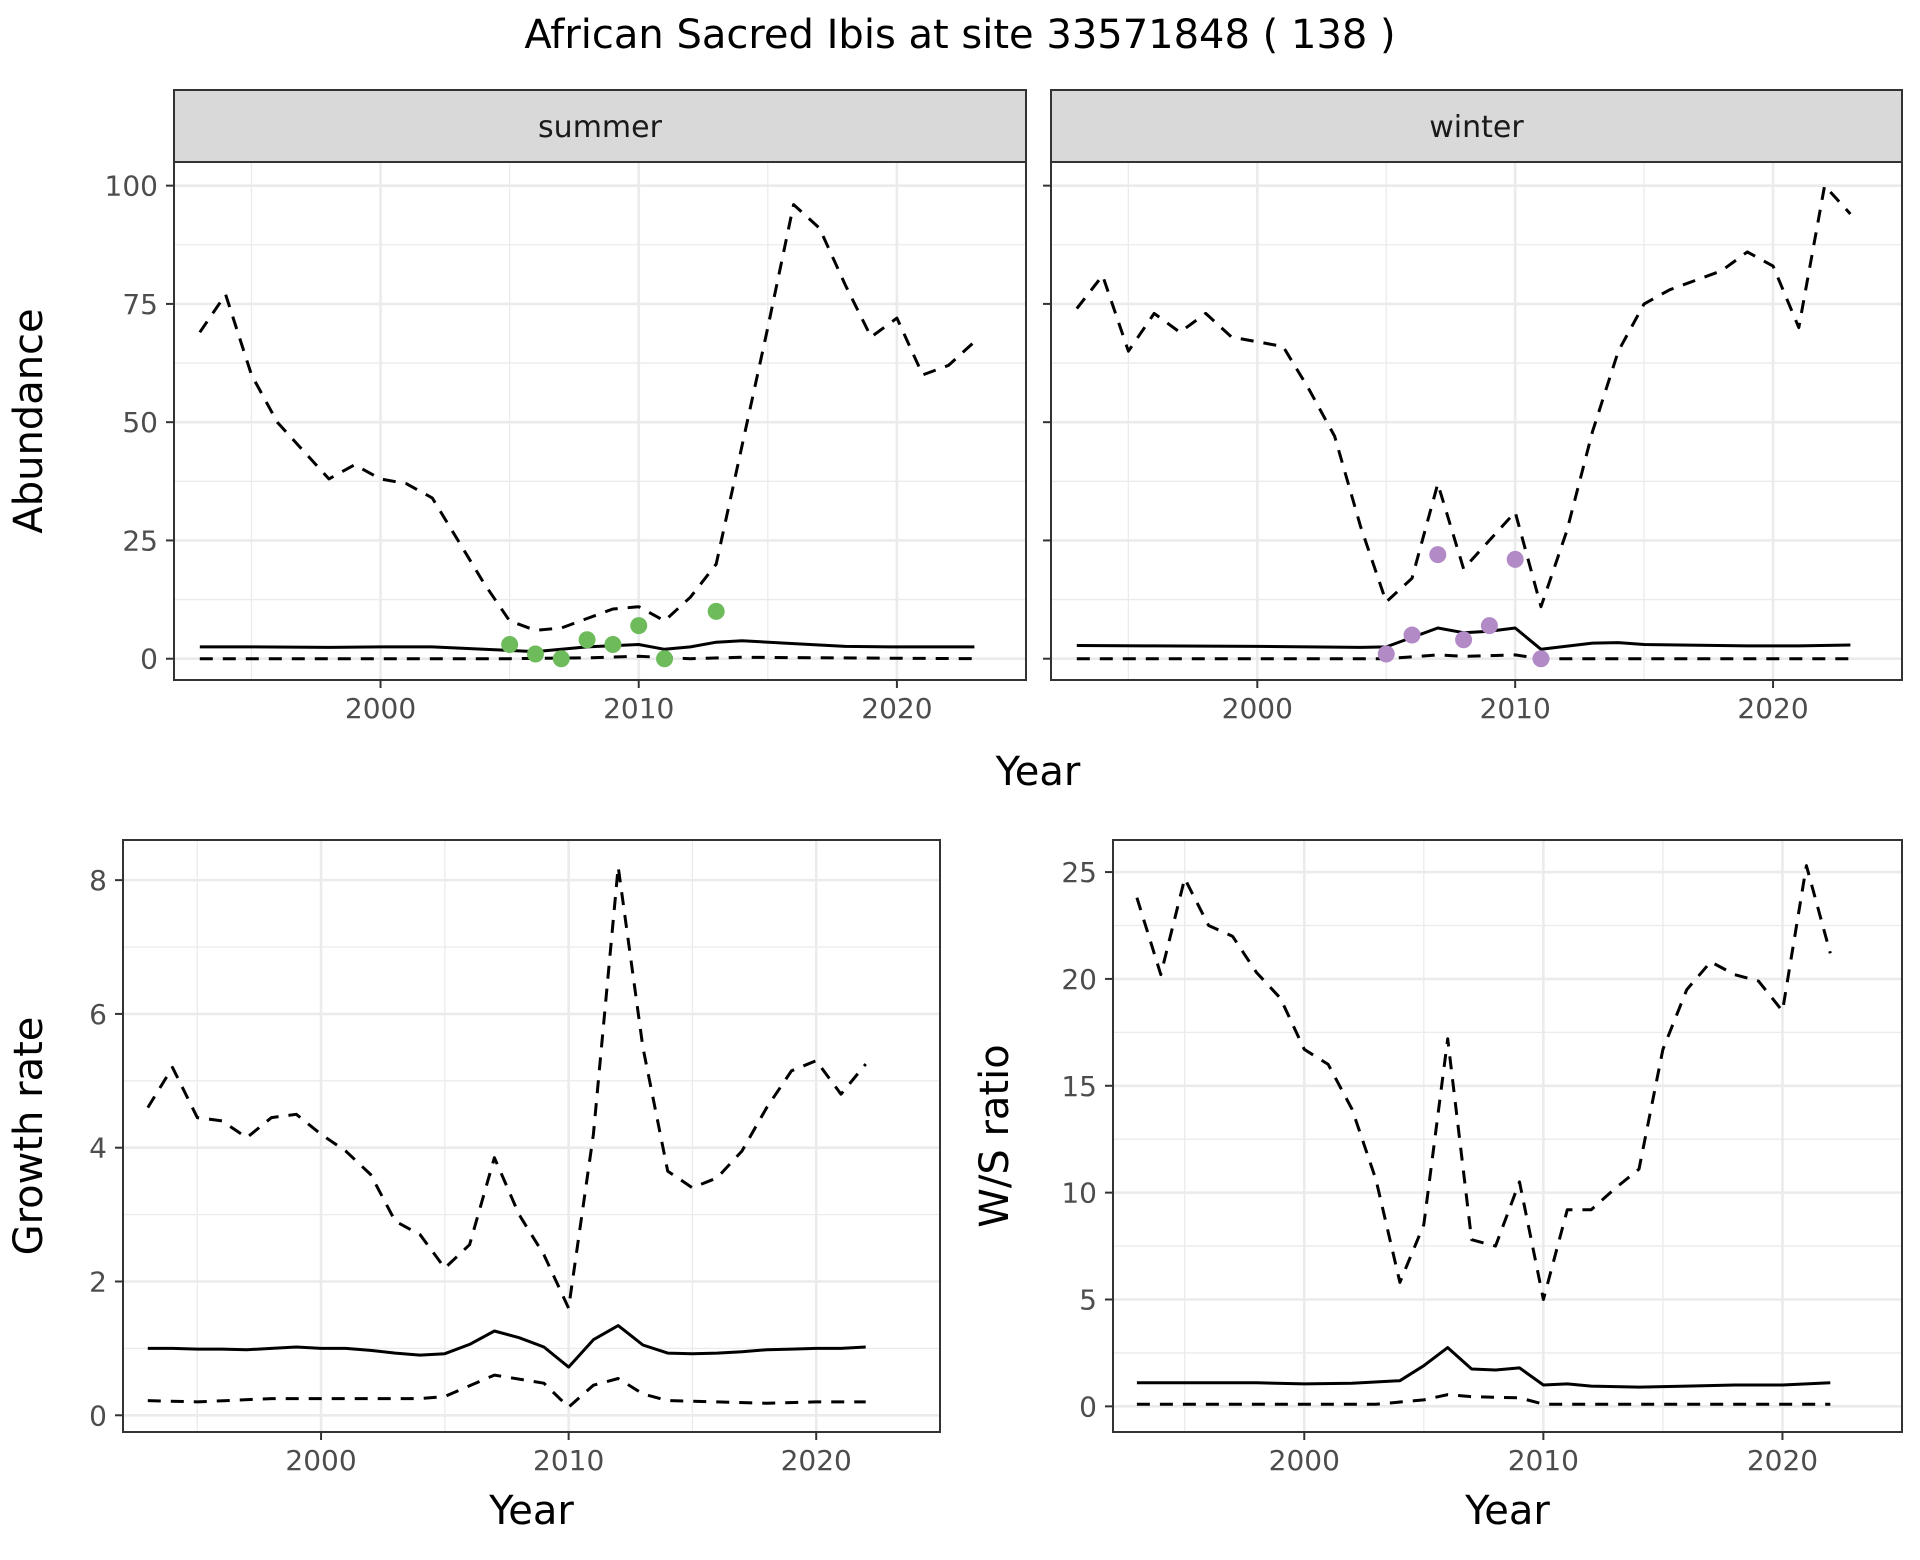 Image resolution: width=1920 pixels, height=1560 pixels. I want to click on y-tick-label: 2, so click(98, 1281).